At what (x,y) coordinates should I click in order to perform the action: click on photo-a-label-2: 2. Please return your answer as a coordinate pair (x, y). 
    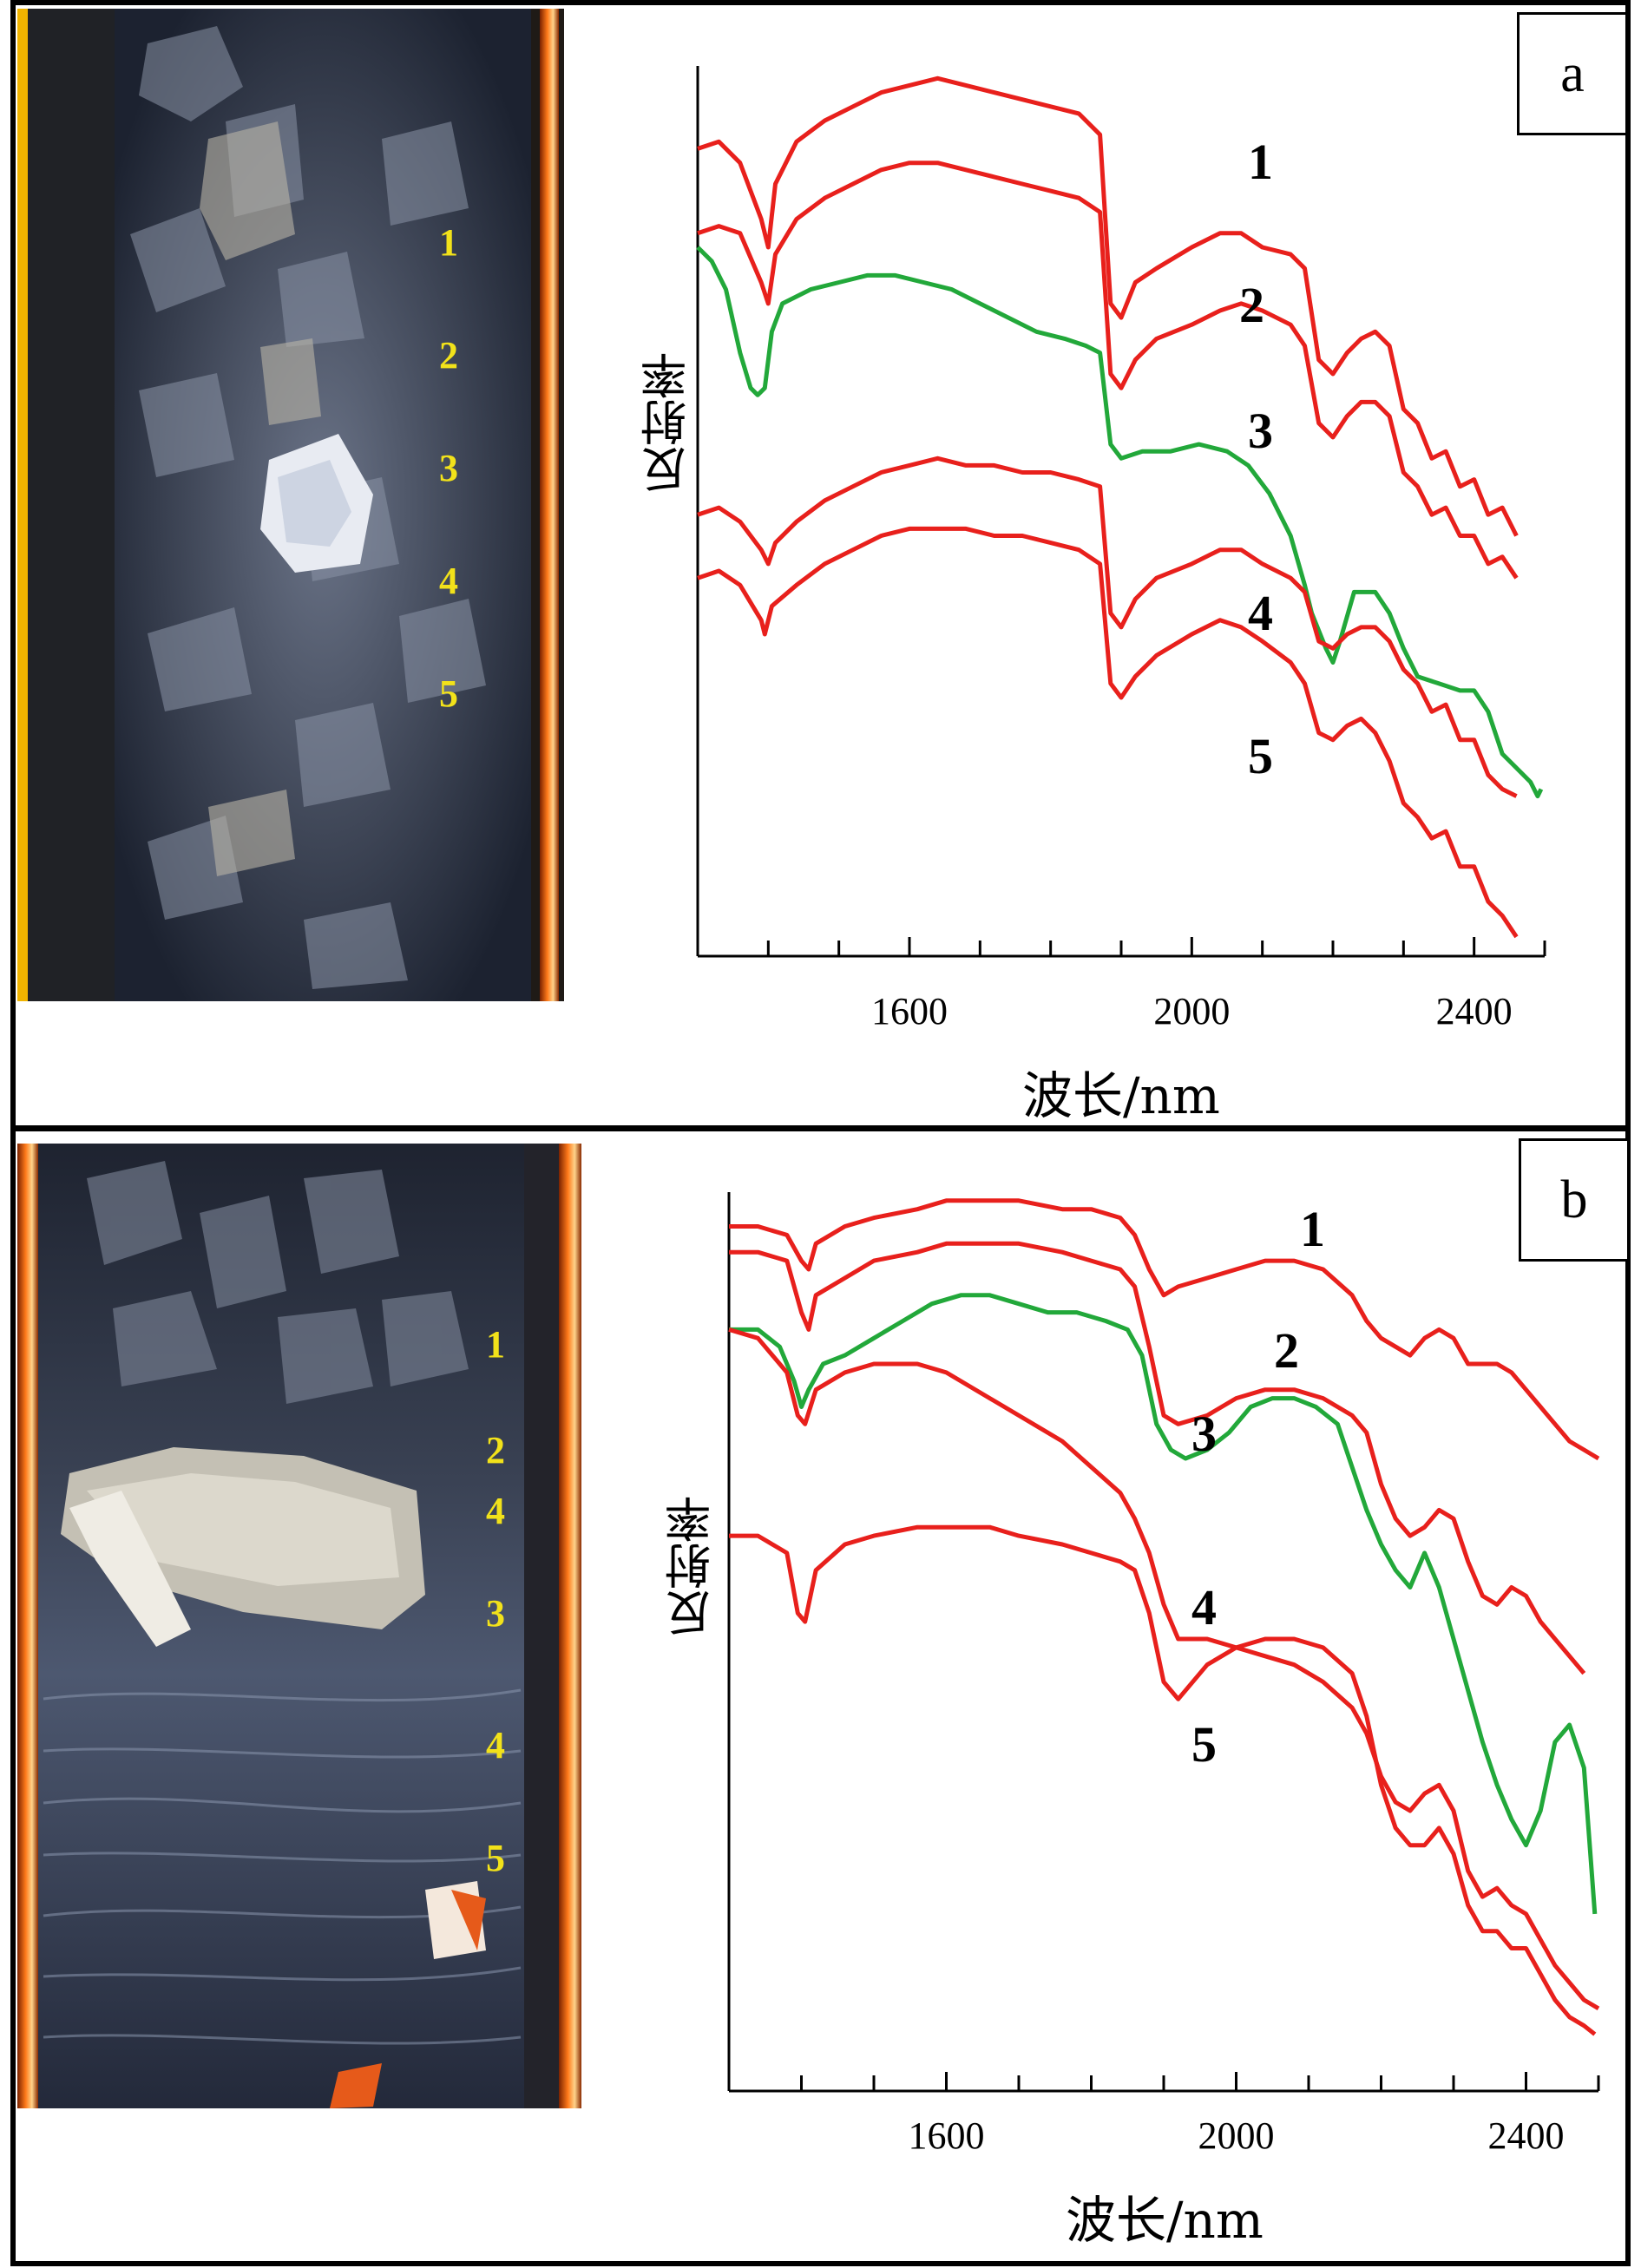
    Looking at the image, I should click on (448, 355).